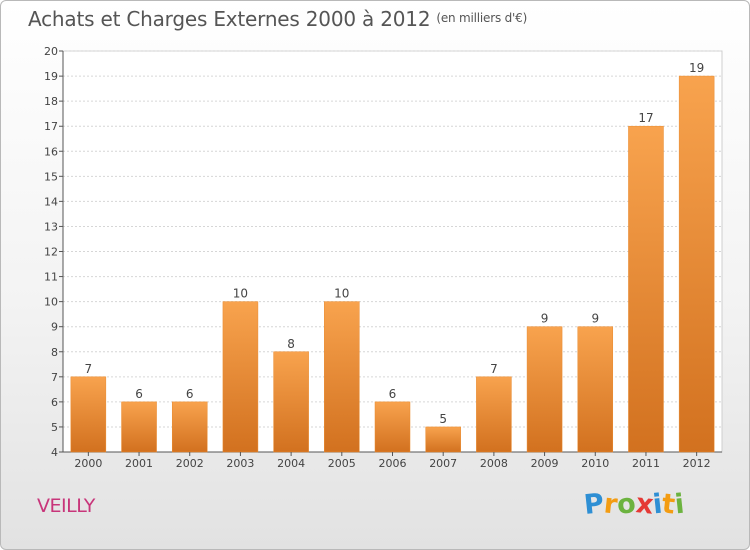 The height and width of the screenshot is (550, 750). I want to click on x-tick-label: 2003, so click(240, 463).